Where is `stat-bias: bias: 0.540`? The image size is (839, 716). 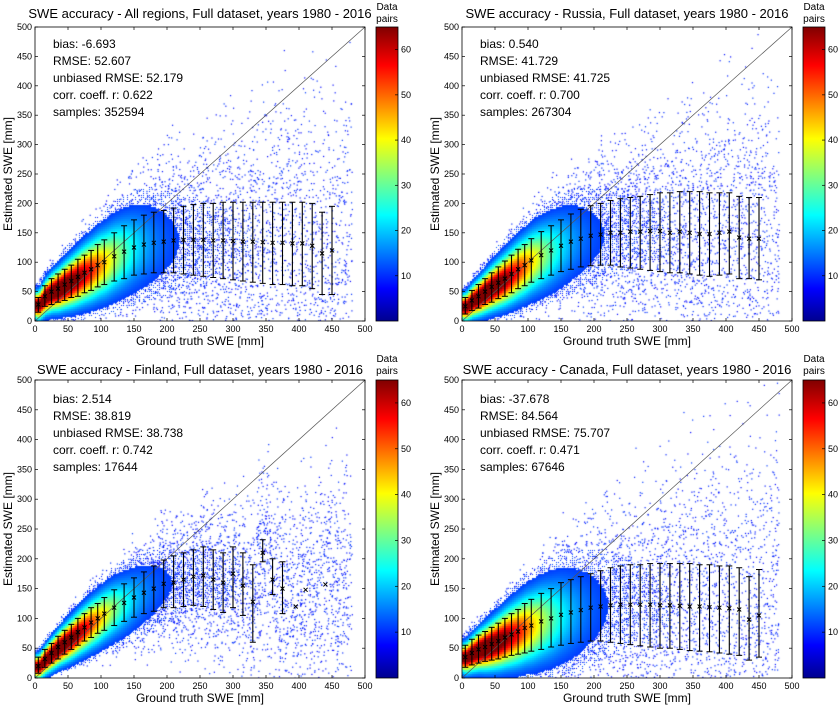
stat-bias: bias: 0.540 is located at coordinates (509, 44).